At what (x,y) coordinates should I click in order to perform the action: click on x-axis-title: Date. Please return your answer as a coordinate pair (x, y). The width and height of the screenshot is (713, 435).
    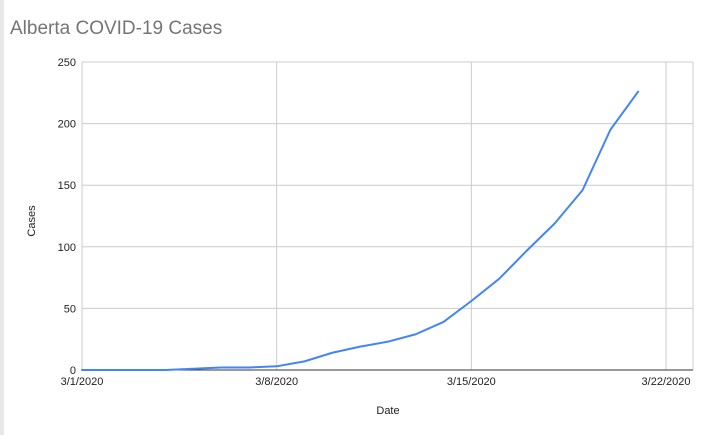
    Looking at the image, I should click on (387, 411).